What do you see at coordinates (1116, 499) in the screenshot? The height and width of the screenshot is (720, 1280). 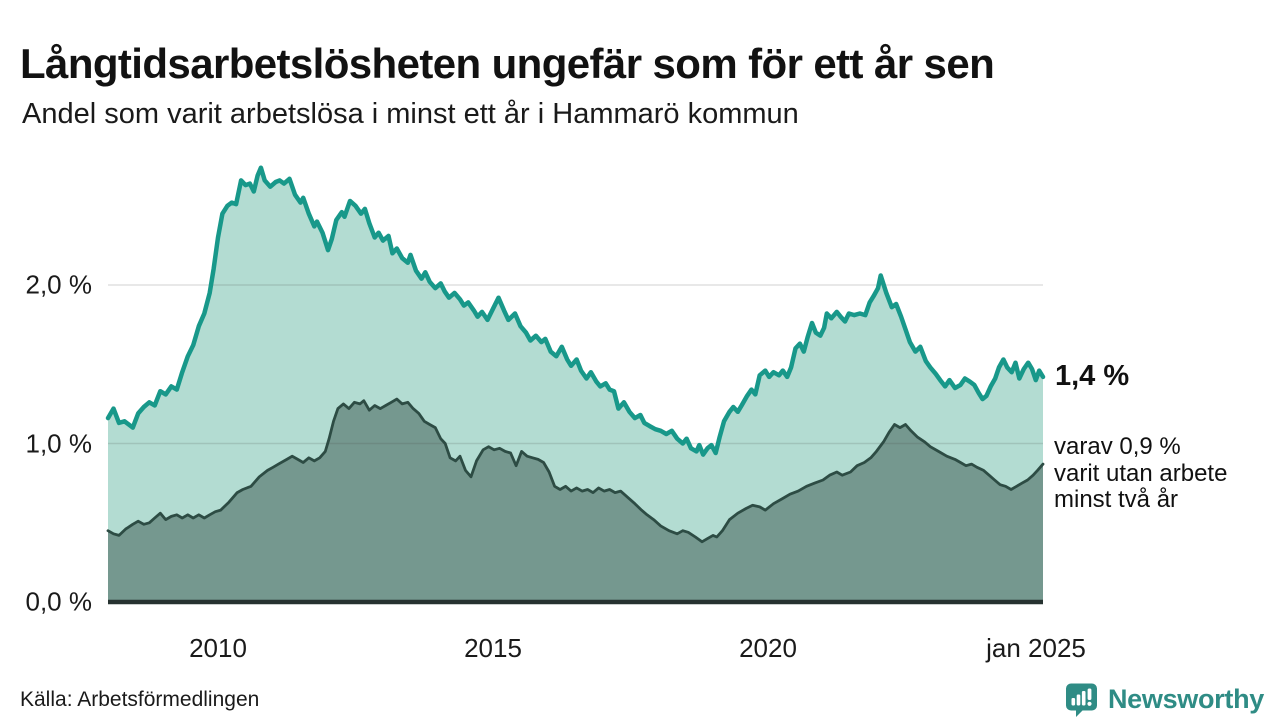 I see `secondary-annotation-line: minst två år` at bounding box center [1116, 499].